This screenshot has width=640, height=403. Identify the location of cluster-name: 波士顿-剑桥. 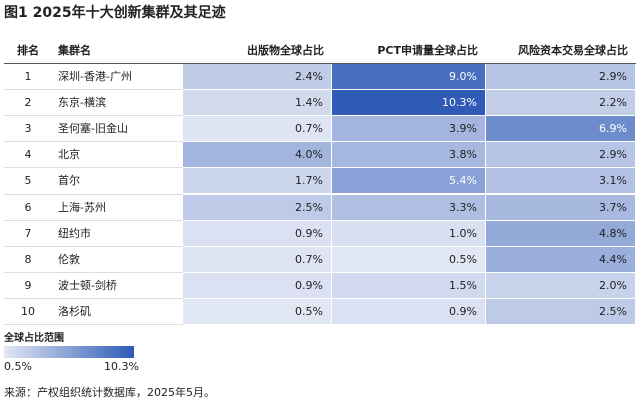
(87, 285).